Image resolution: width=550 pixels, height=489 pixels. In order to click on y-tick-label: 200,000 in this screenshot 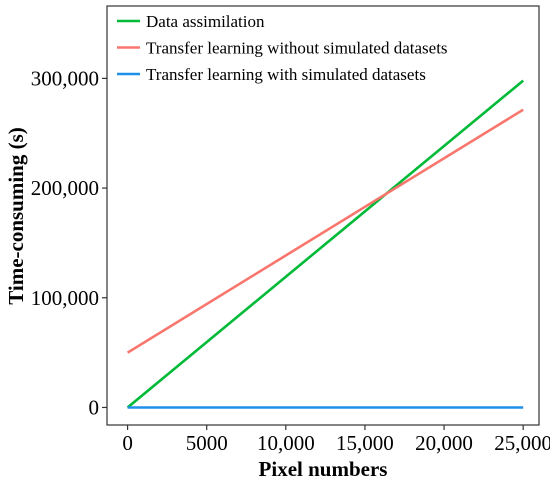, I will do `click(65, 188)`.